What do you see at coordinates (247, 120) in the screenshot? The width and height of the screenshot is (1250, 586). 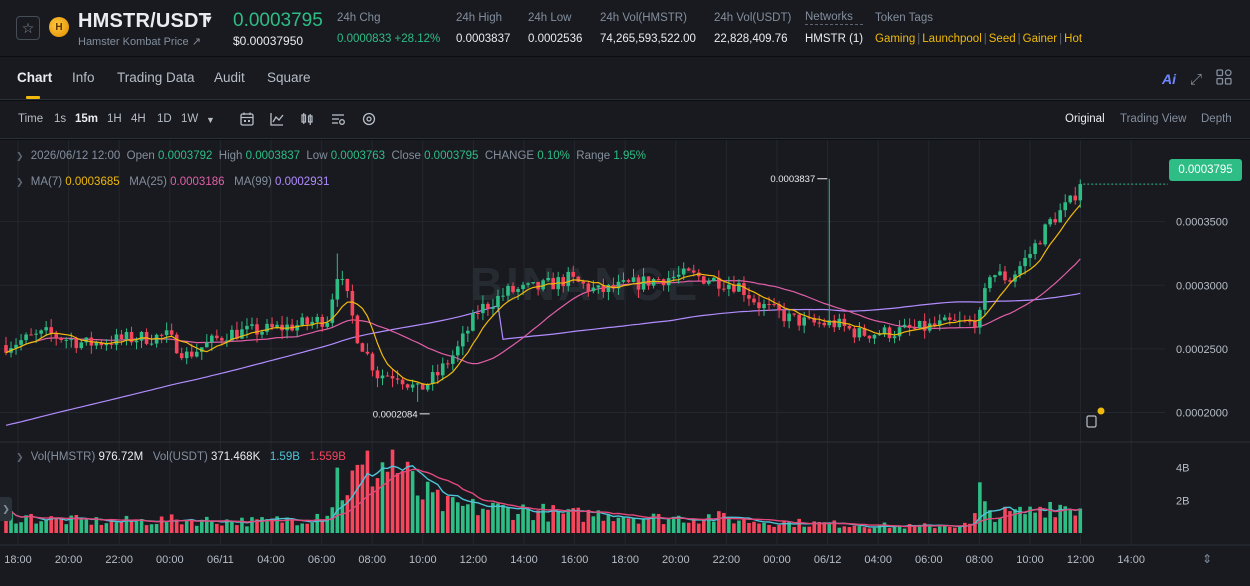 I see `calendar-icon` at bounding box center [247, 120].